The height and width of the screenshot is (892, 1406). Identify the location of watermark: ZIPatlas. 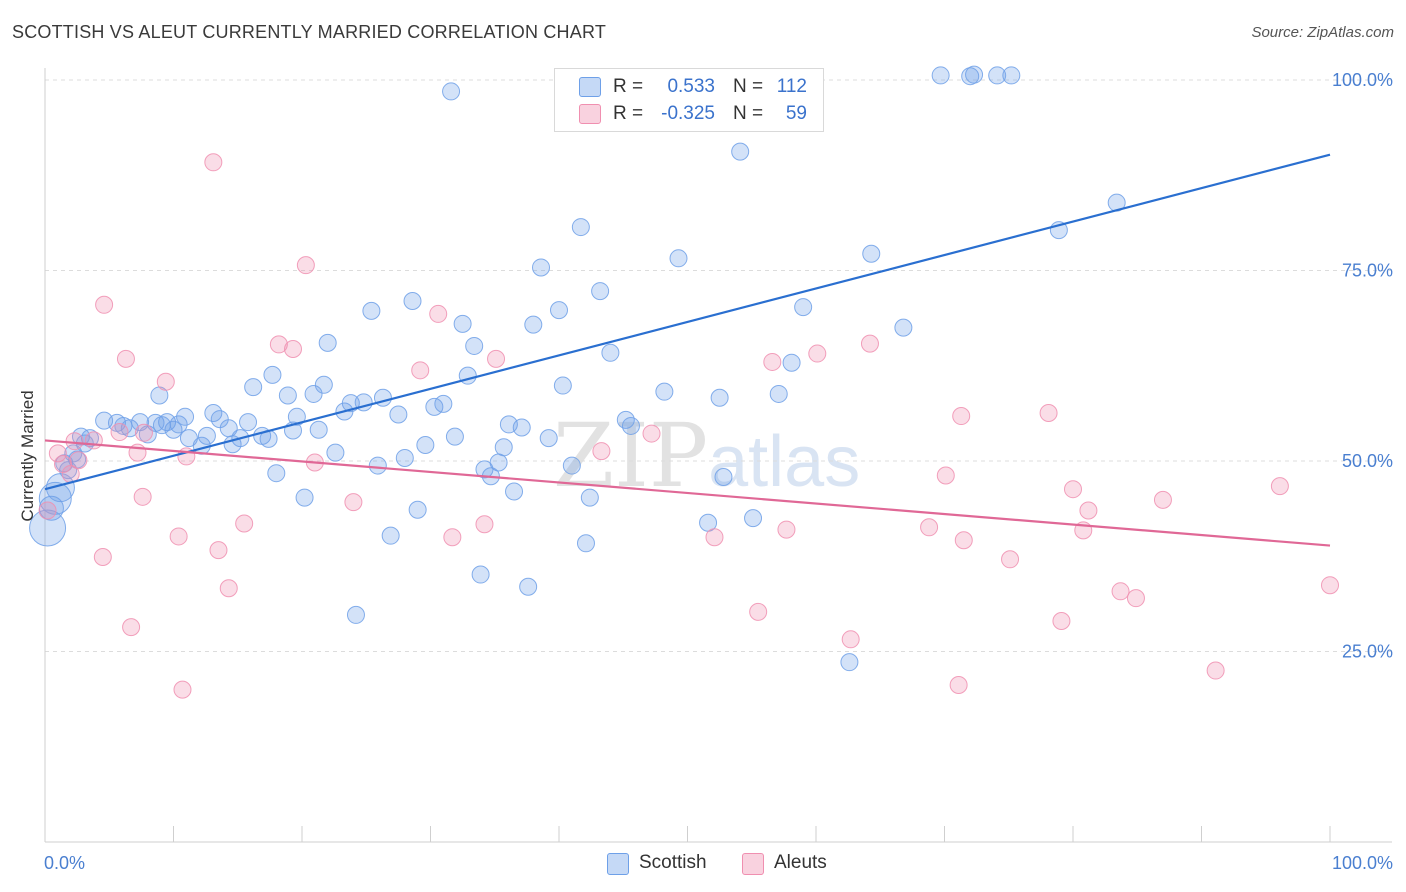
(706, 455).